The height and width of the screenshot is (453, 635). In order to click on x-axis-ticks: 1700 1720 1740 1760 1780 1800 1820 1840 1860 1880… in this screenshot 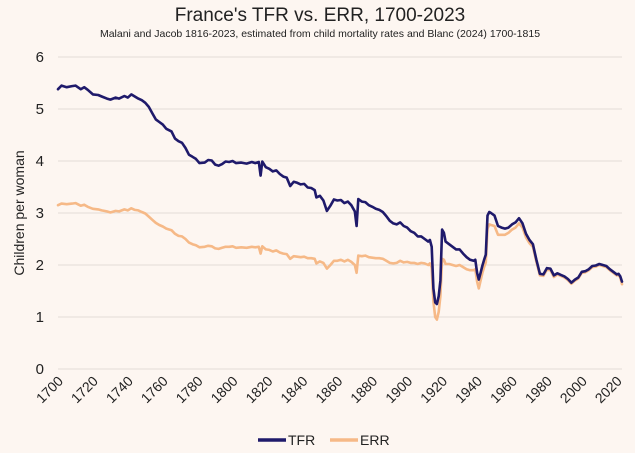, I will do `click(329, 389)`.